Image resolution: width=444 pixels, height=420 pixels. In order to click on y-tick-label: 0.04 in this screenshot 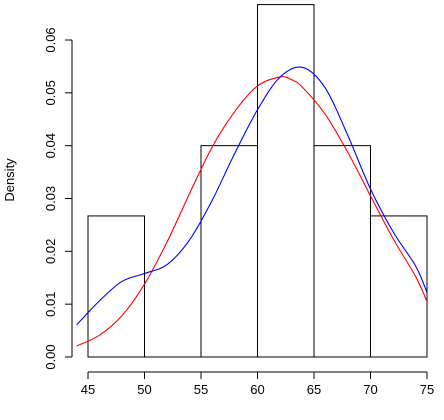, I will do `click(50, 145)`.